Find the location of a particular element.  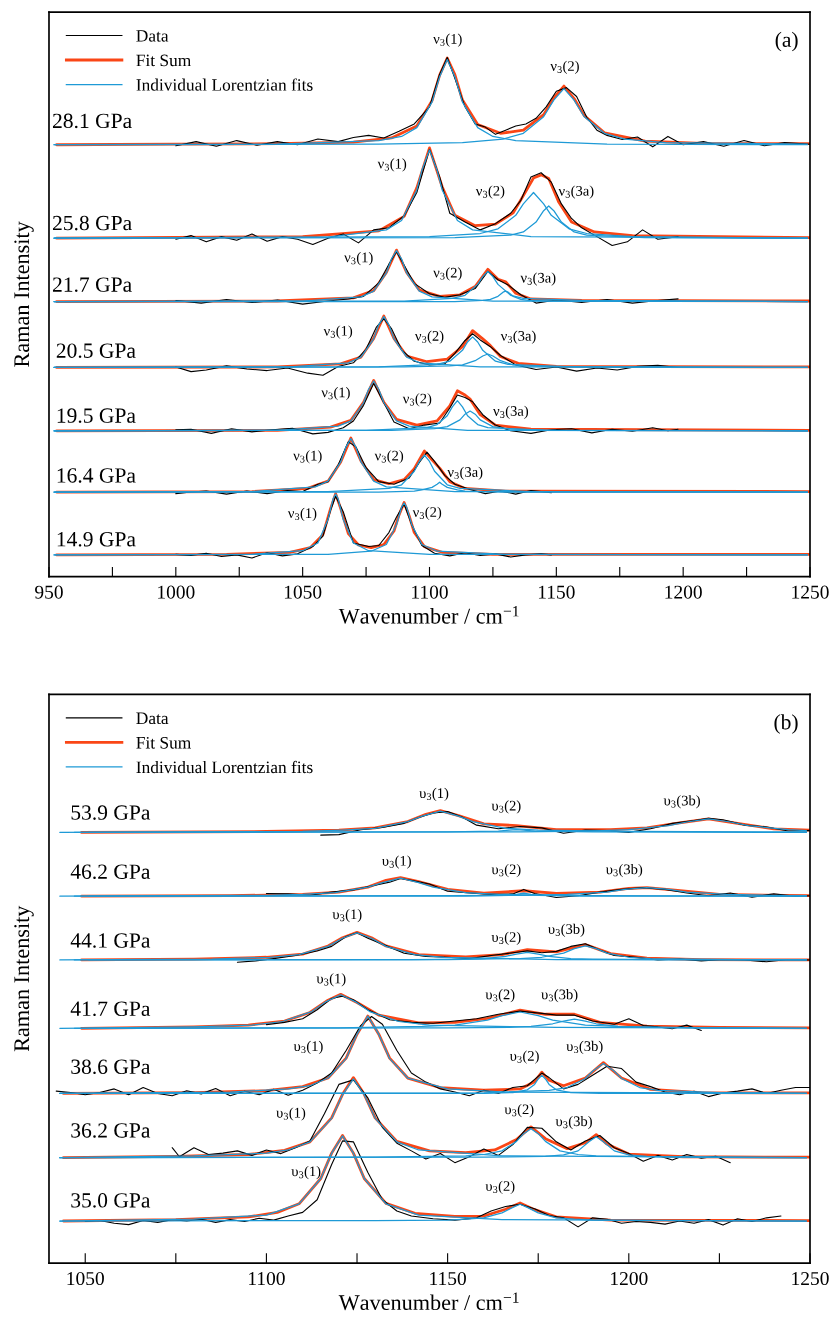

annotation: 16.4 GPa is located at coordinates (96, 475).